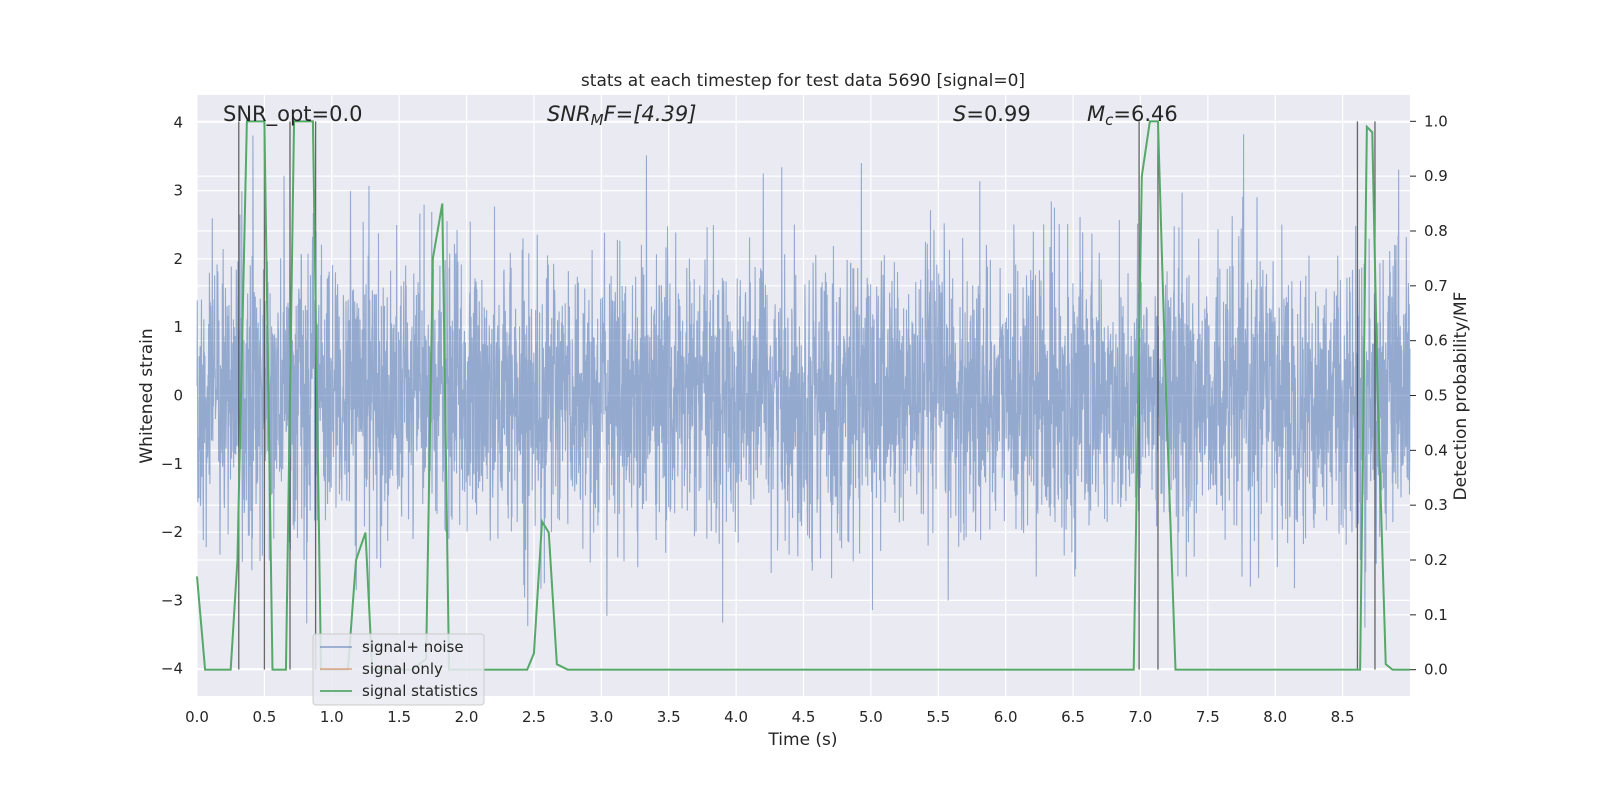  I want to click on y-tick-label-right: 1.0, so click(1436, 121).